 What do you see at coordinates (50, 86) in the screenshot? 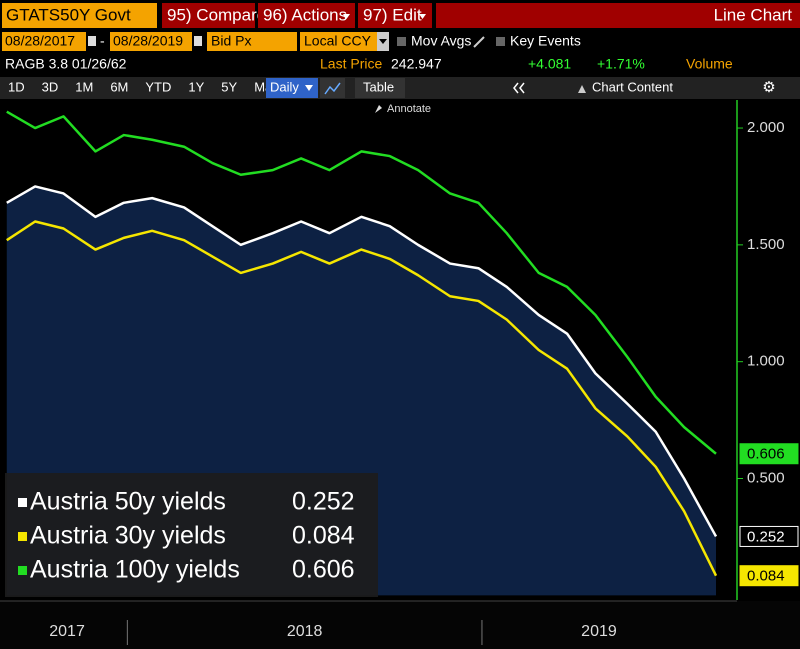
I see `range-button: 3D` at bounding box center [50, 86].